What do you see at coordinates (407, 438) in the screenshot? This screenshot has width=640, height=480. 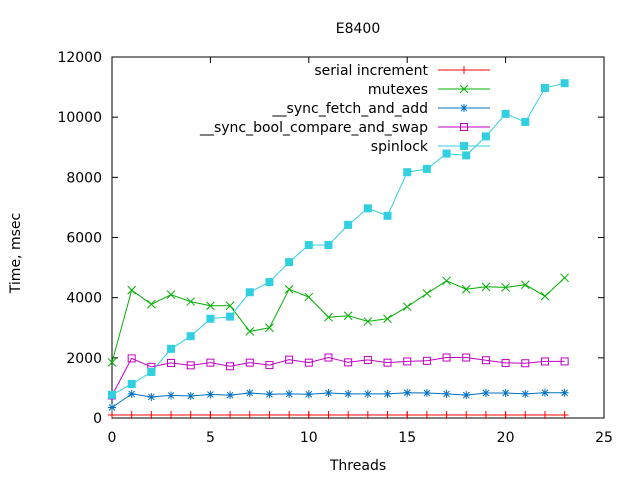 I see `x-tick-label: 15` at bounding box center [407, 438].